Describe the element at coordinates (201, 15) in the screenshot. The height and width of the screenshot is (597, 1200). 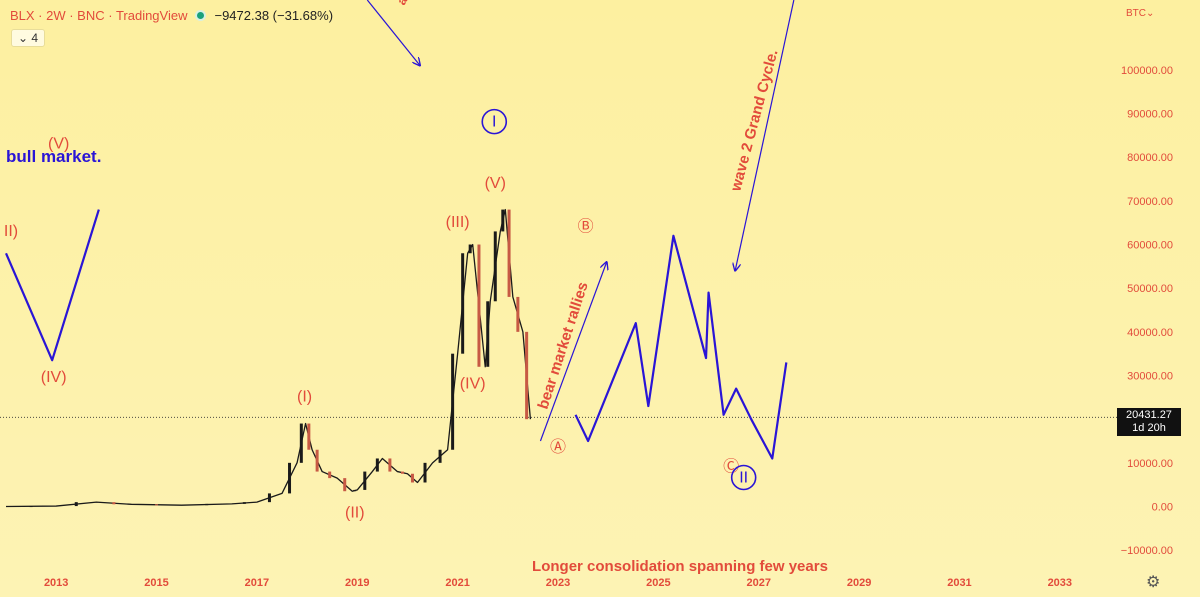
I see `market-status-dot` at that location.